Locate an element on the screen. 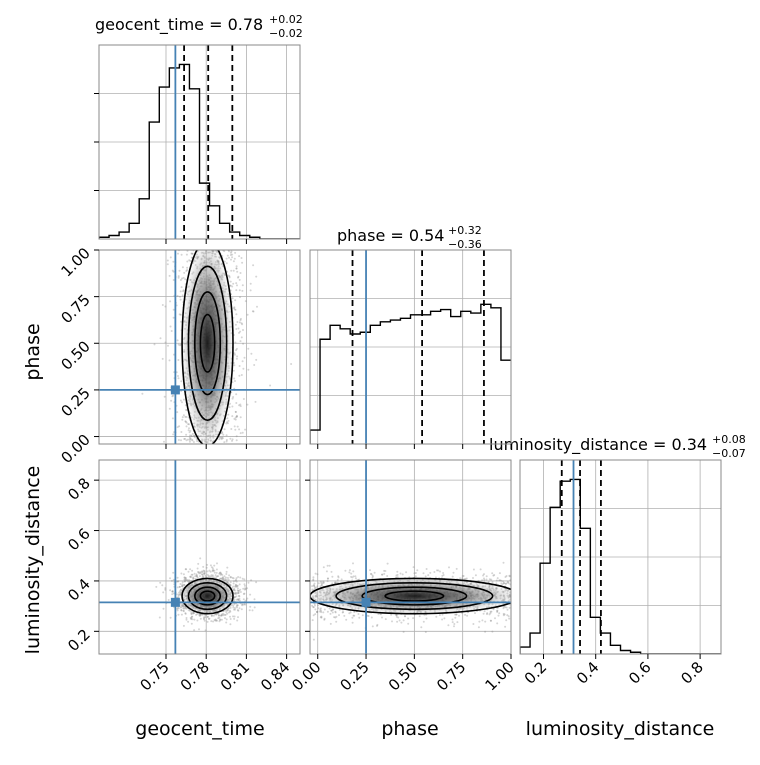  title-phase-plus: +0.32 is located at coordinates (465, 230).